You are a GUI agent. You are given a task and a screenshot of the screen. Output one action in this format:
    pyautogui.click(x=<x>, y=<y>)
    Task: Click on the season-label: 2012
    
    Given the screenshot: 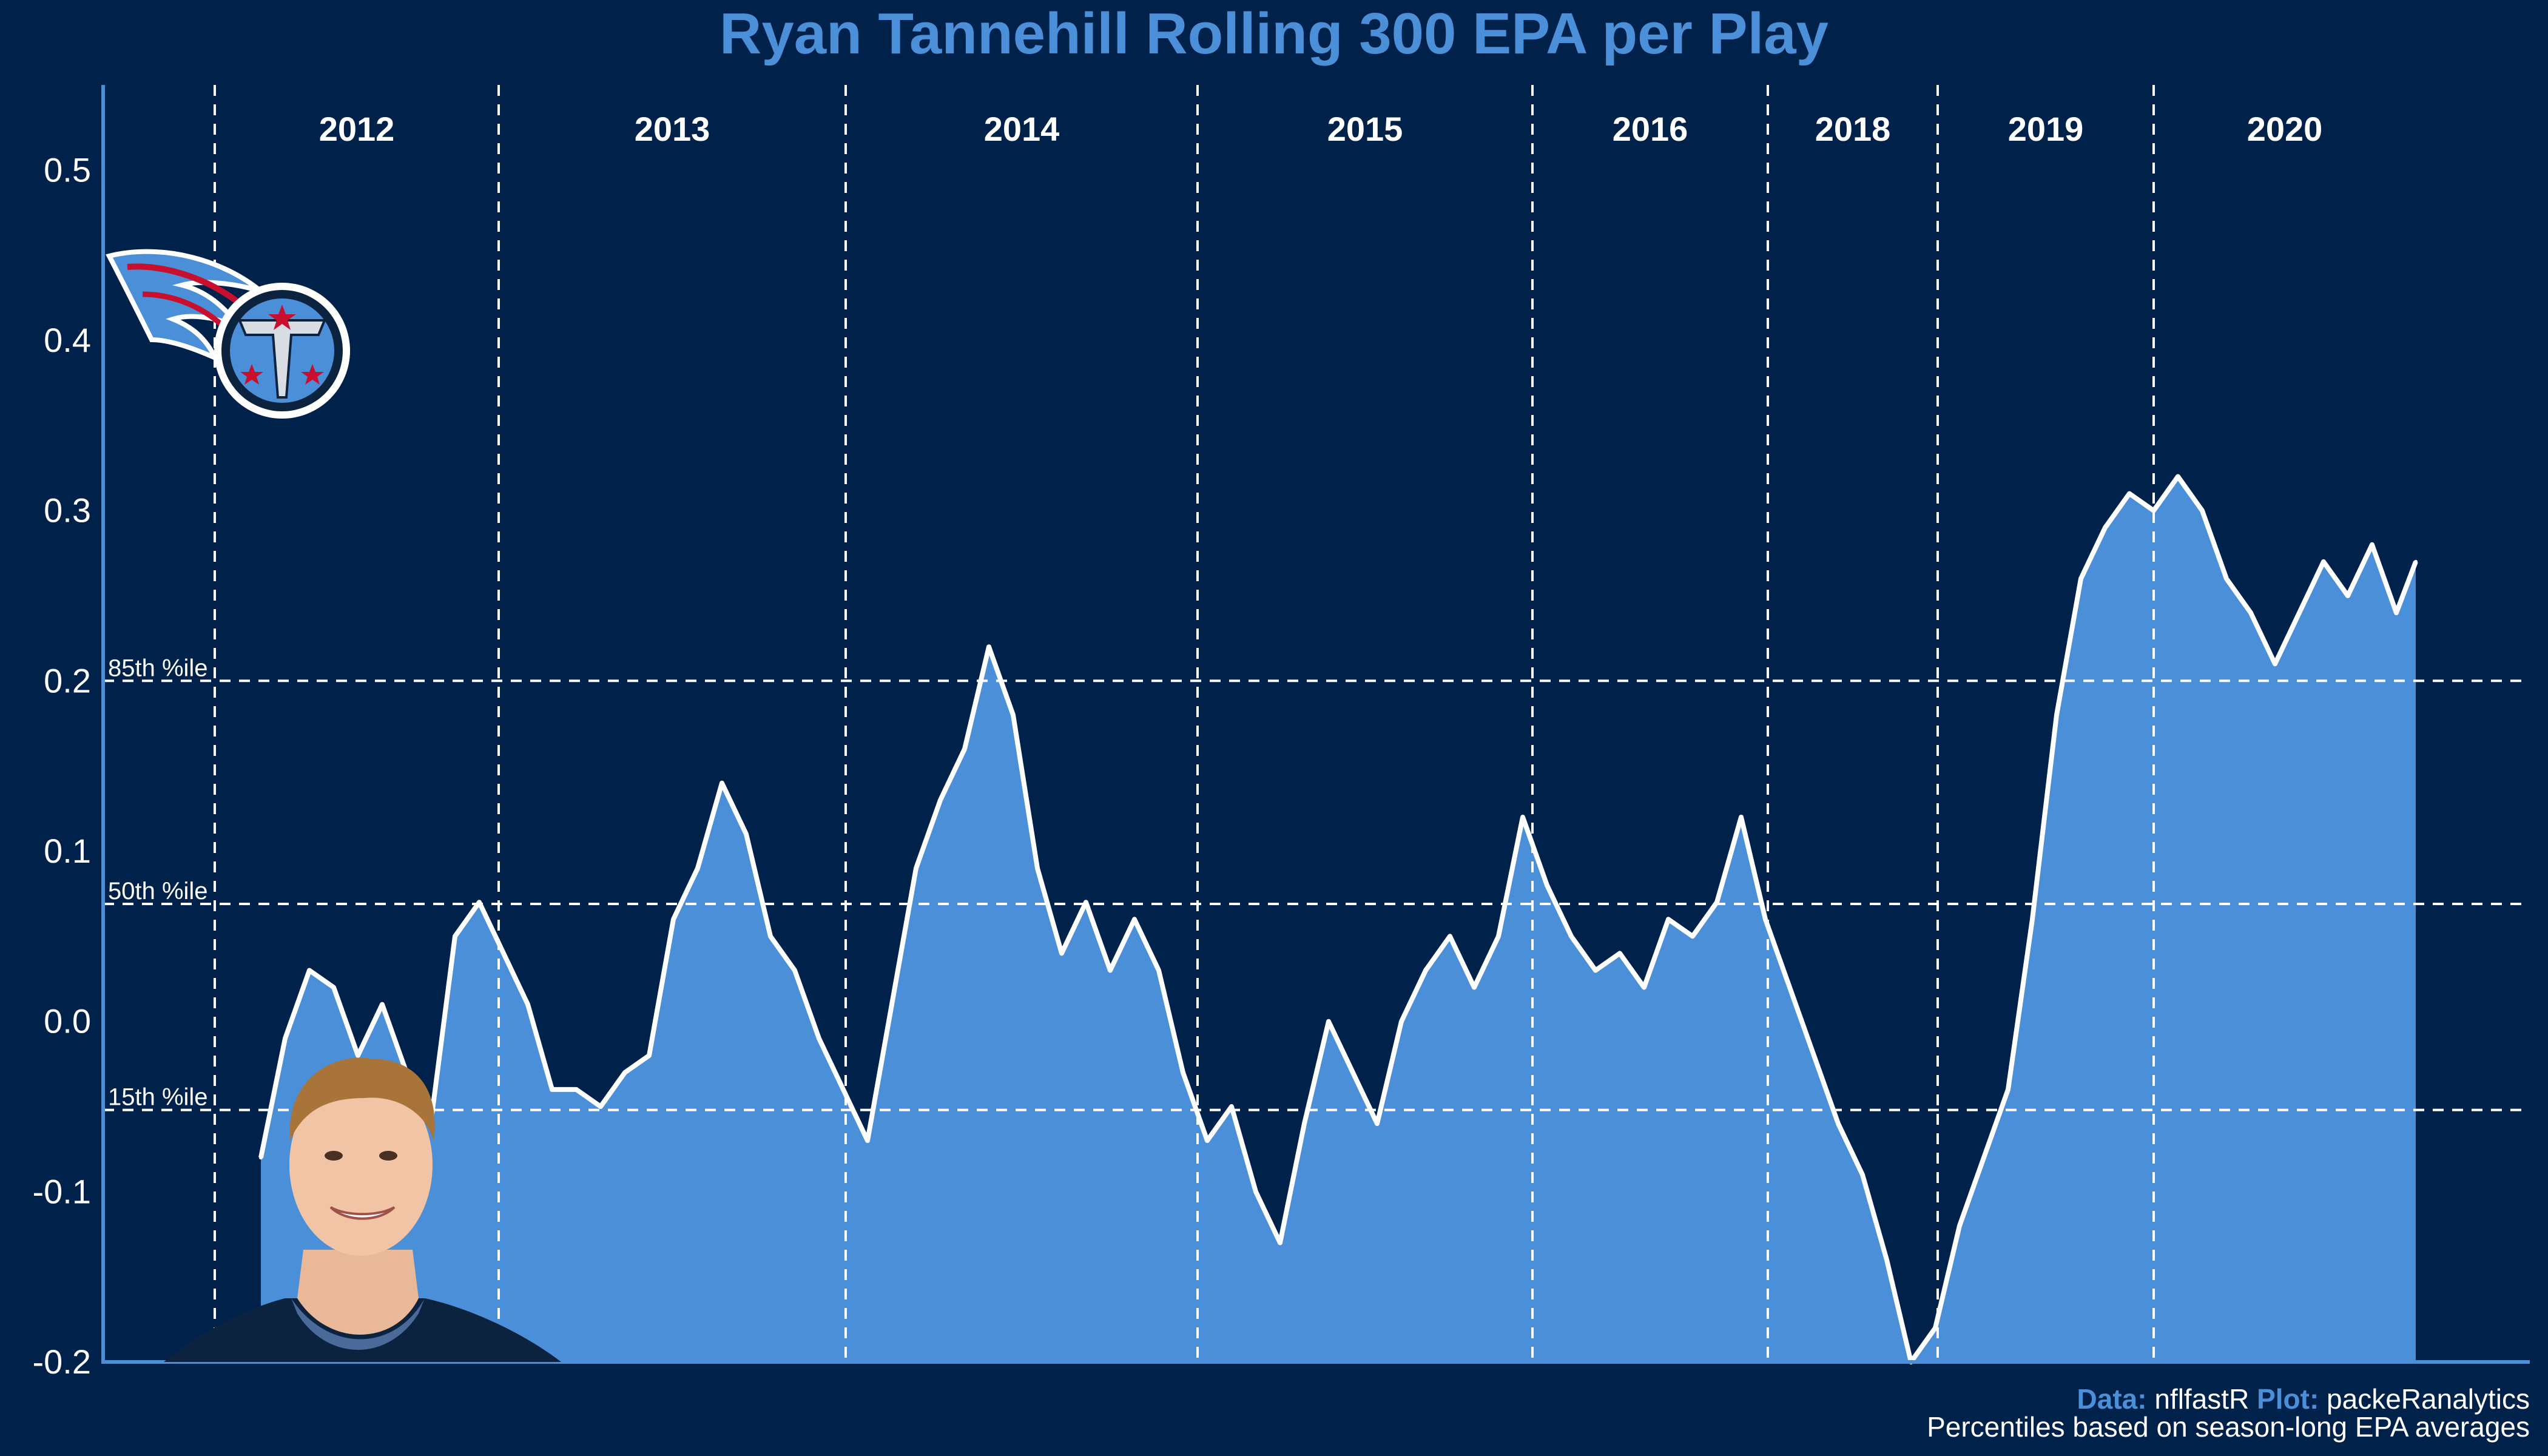 What is the action you would take?
    pyautogui.click(x=357, y=129)
    